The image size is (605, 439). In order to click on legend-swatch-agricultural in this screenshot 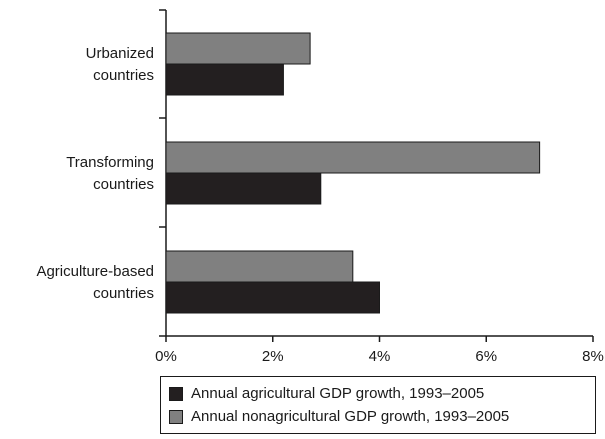, I will do `click(176, 393)`.